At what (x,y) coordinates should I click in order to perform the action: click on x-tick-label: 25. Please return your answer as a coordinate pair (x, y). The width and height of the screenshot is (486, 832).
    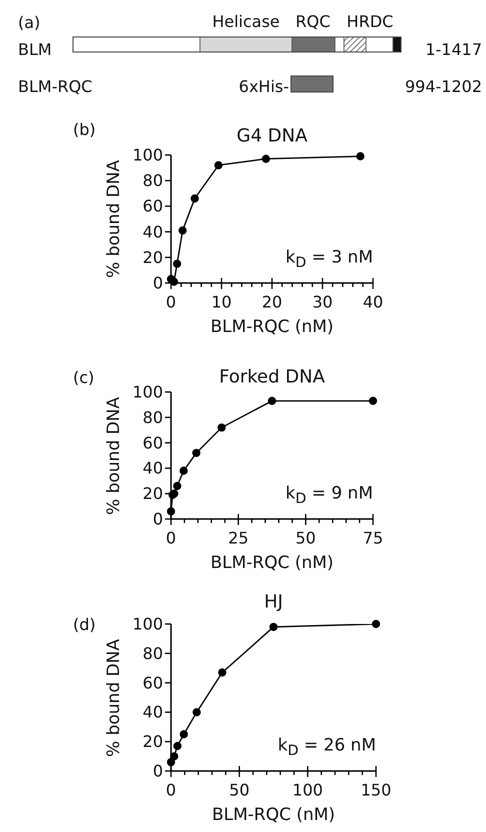
    Looking at the image, I should click on (238, 538).